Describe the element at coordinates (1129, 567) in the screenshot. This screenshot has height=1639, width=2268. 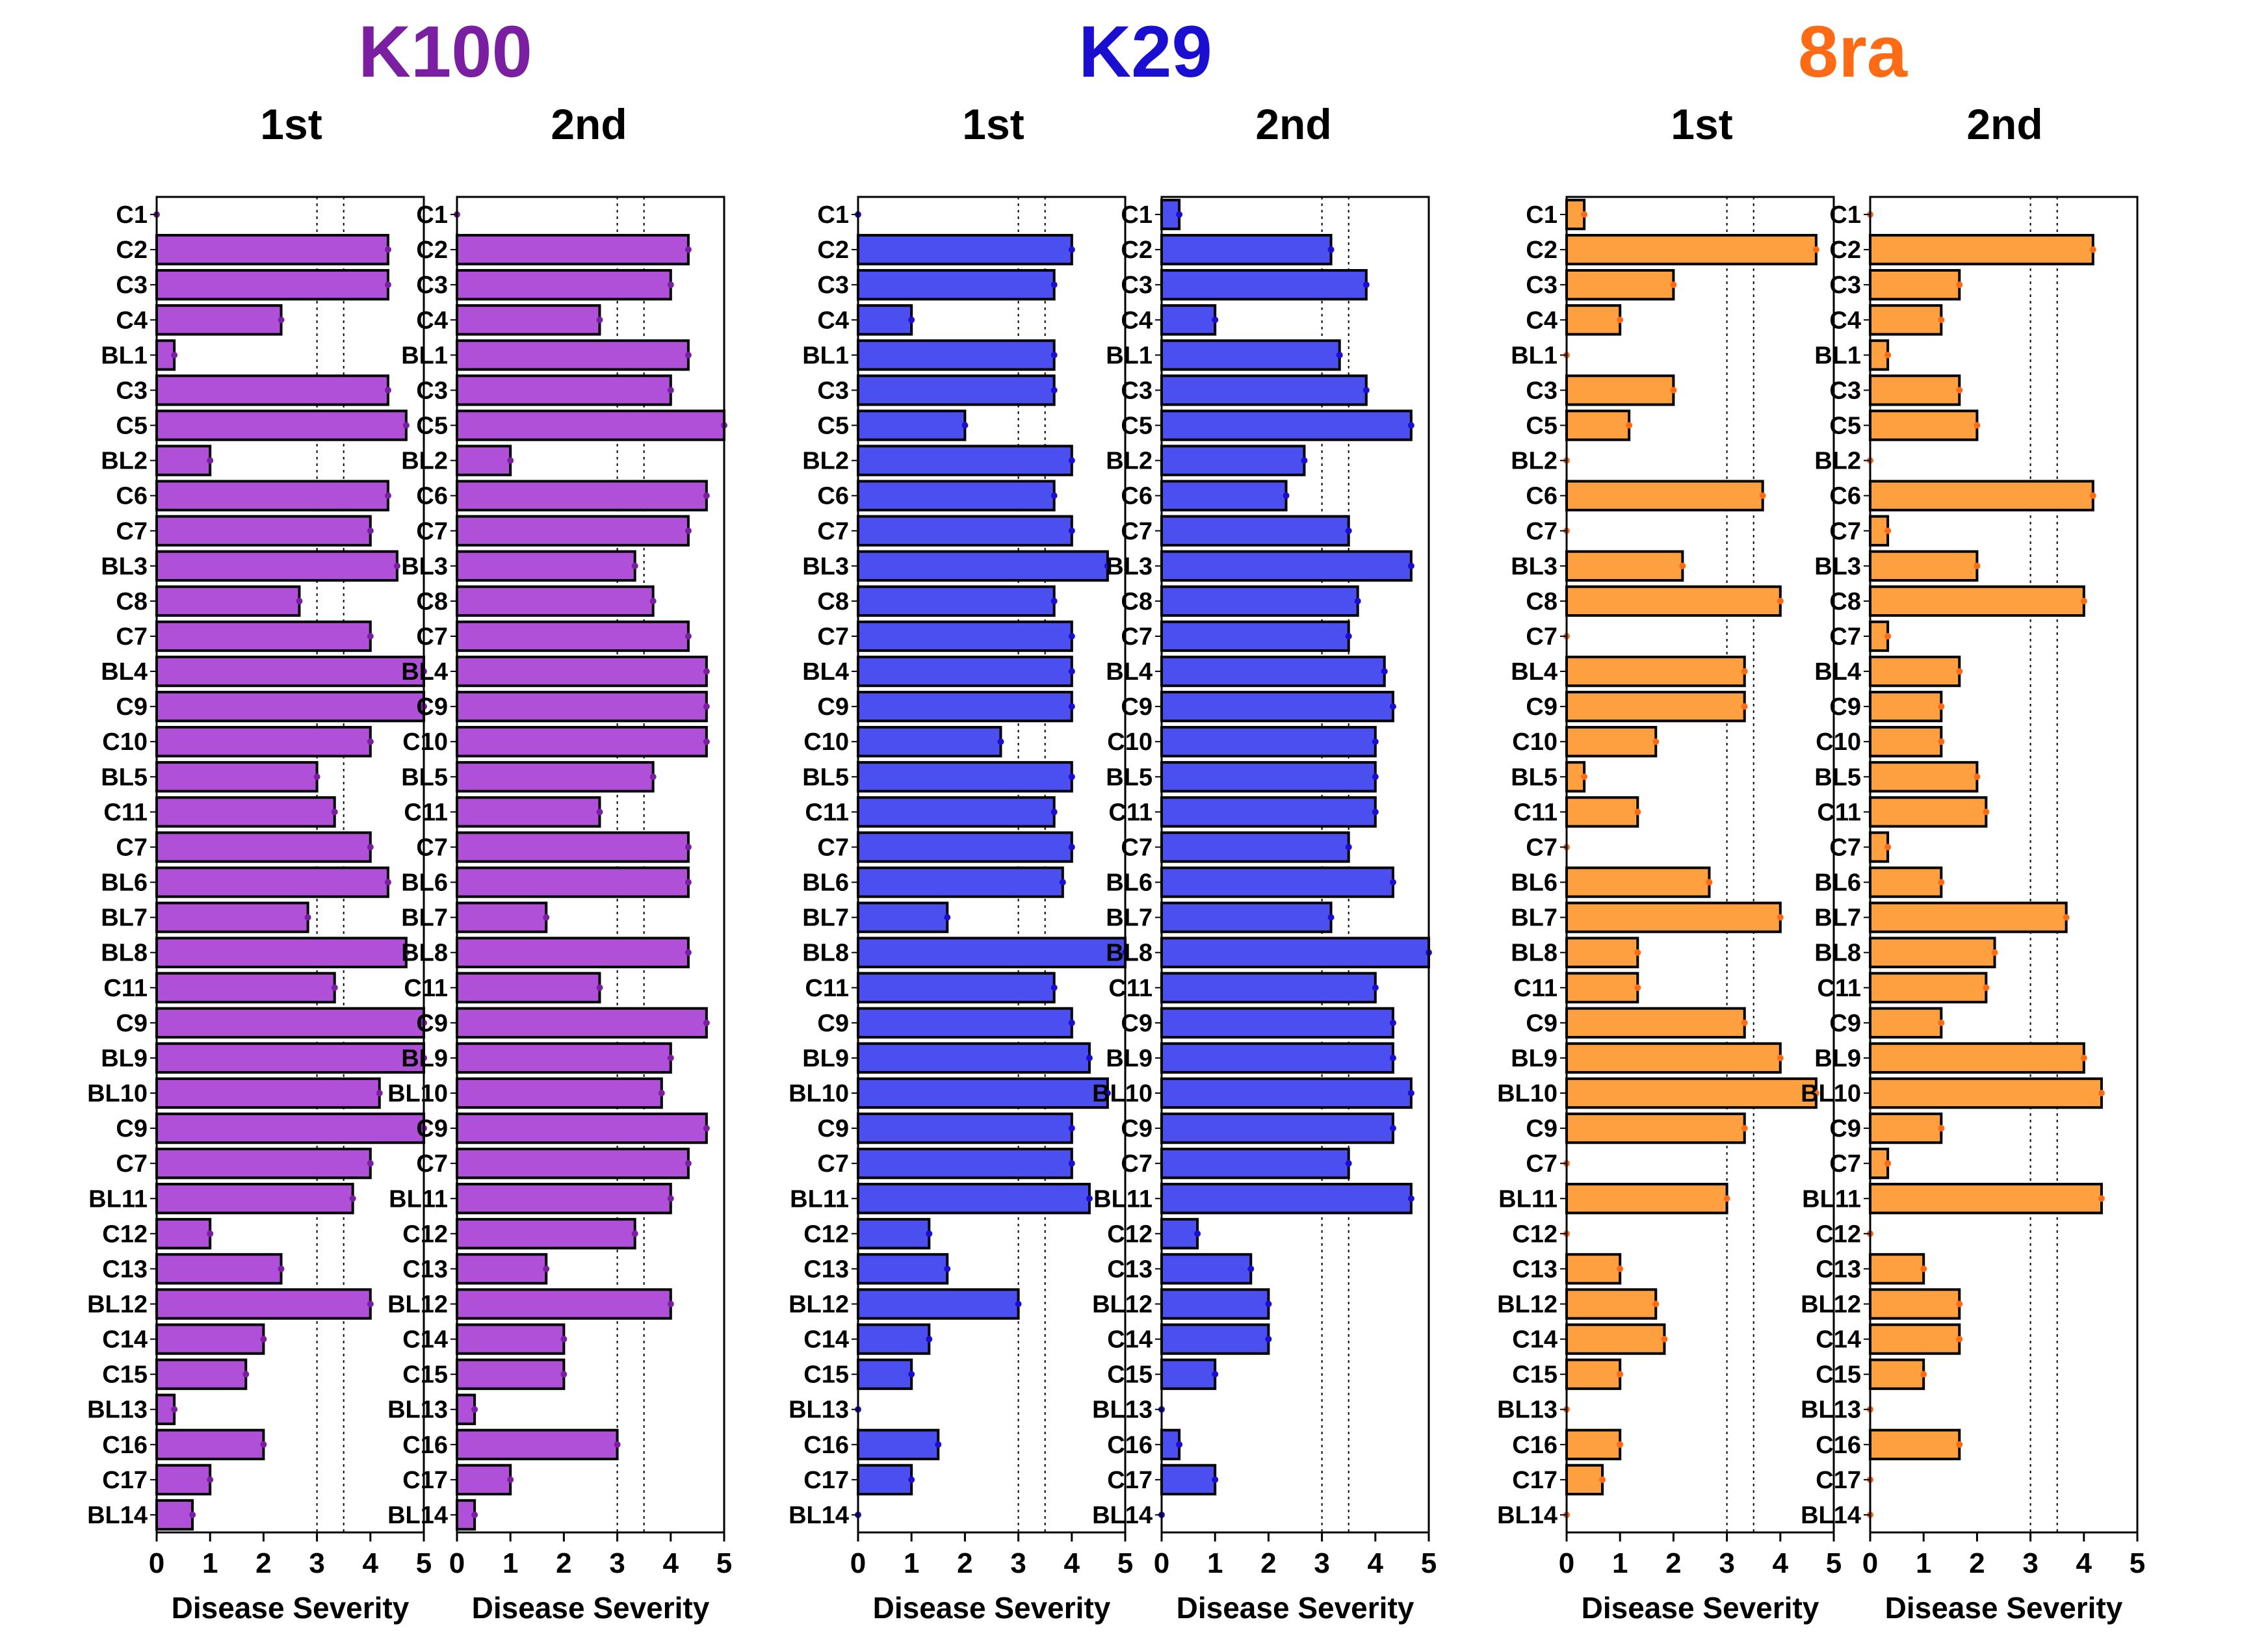
I see `category-label: BL3` at that location.